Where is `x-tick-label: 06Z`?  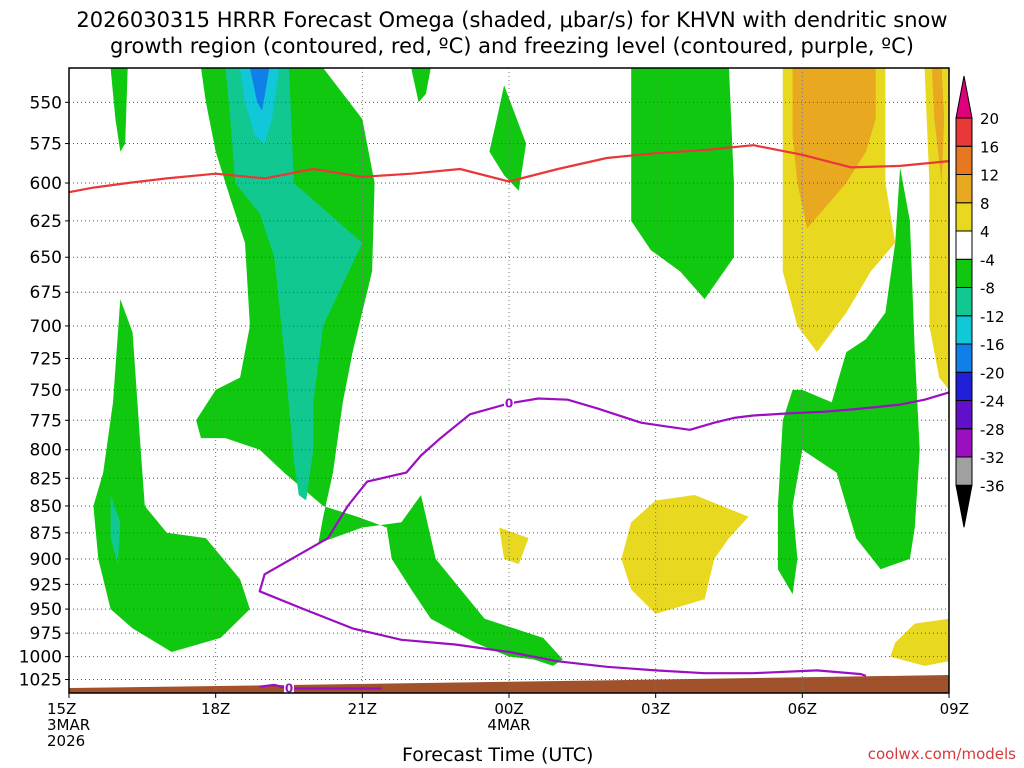 x-tick-label: 06Z is located at coordinates (802, 709).